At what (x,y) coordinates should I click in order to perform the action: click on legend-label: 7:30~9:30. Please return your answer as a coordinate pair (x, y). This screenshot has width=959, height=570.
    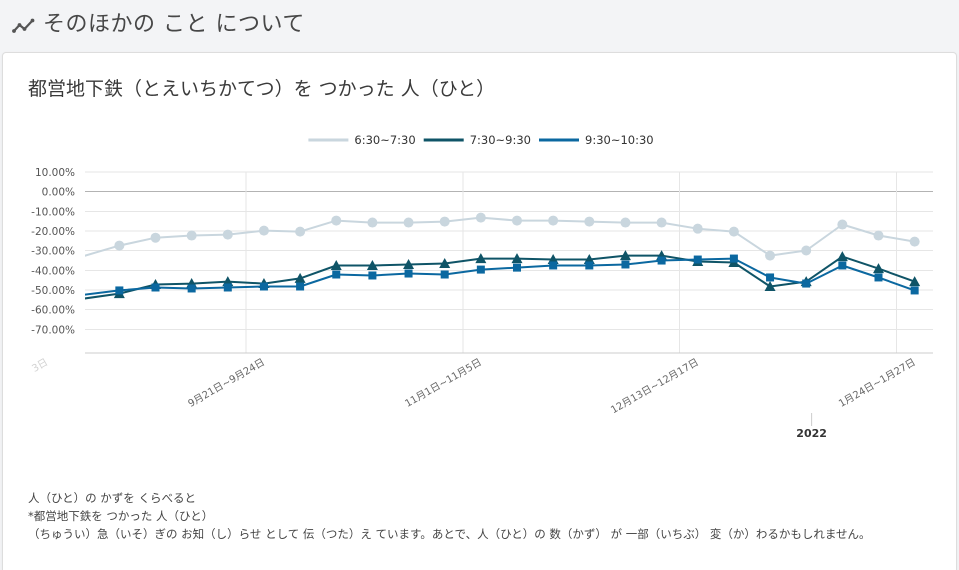
    Looking at the image, I should click on (500, 140).